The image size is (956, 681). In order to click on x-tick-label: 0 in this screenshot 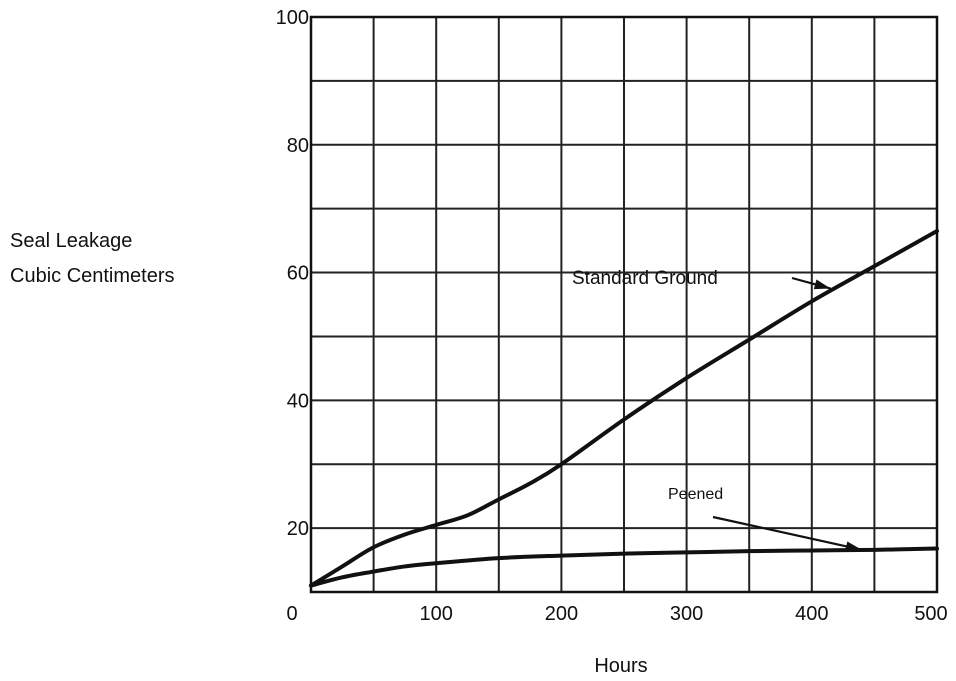, I will do `click(291, 614)`.